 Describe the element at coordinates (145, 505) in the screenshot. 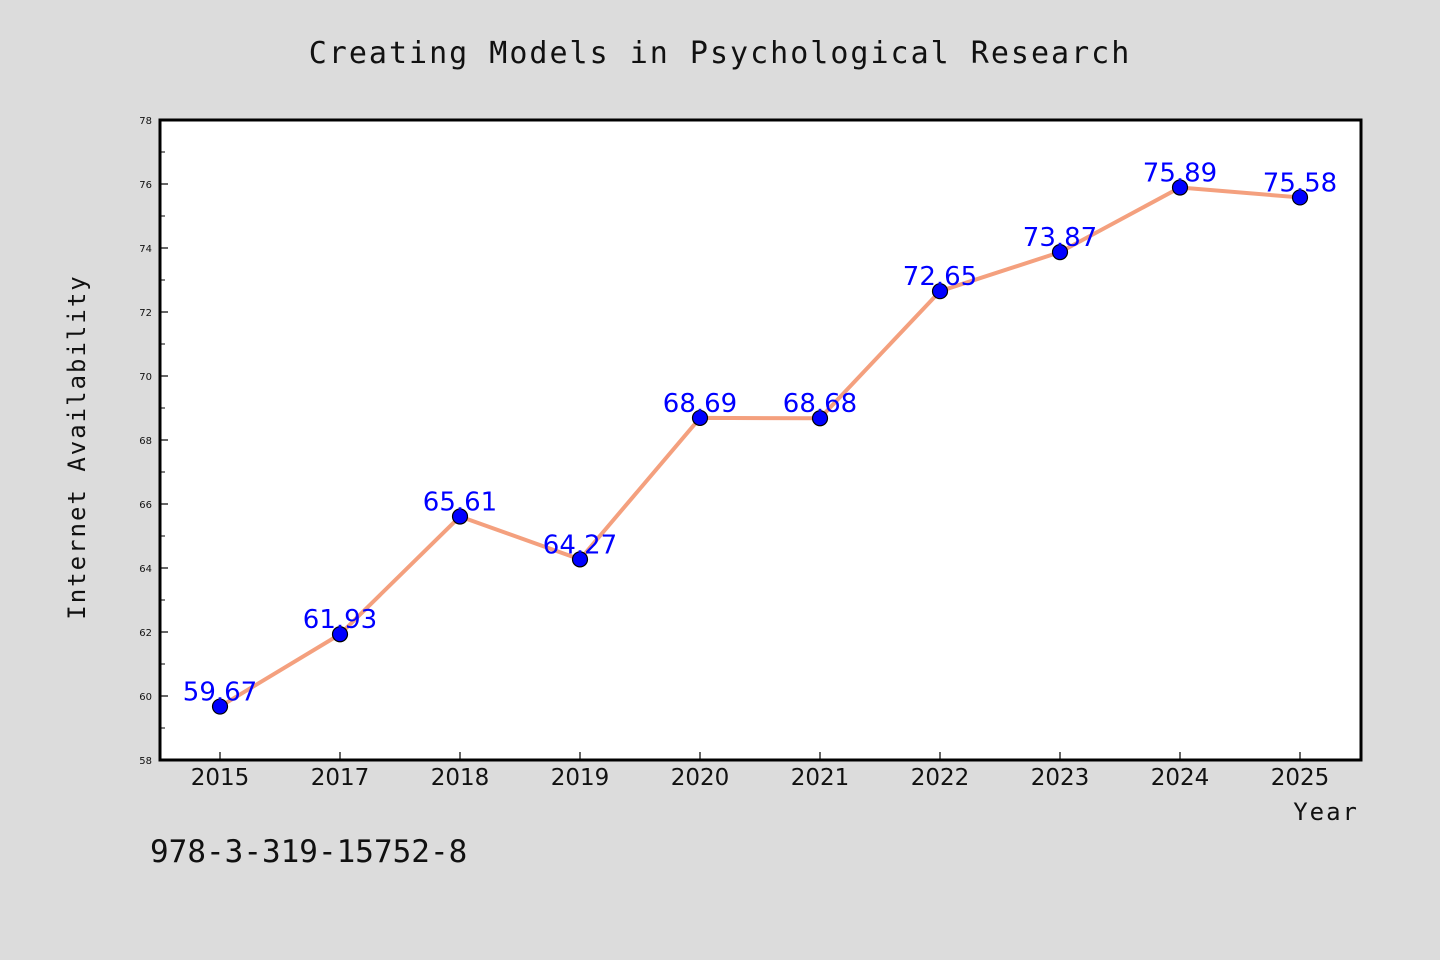

I see `y-tick-label: 66` at that location.